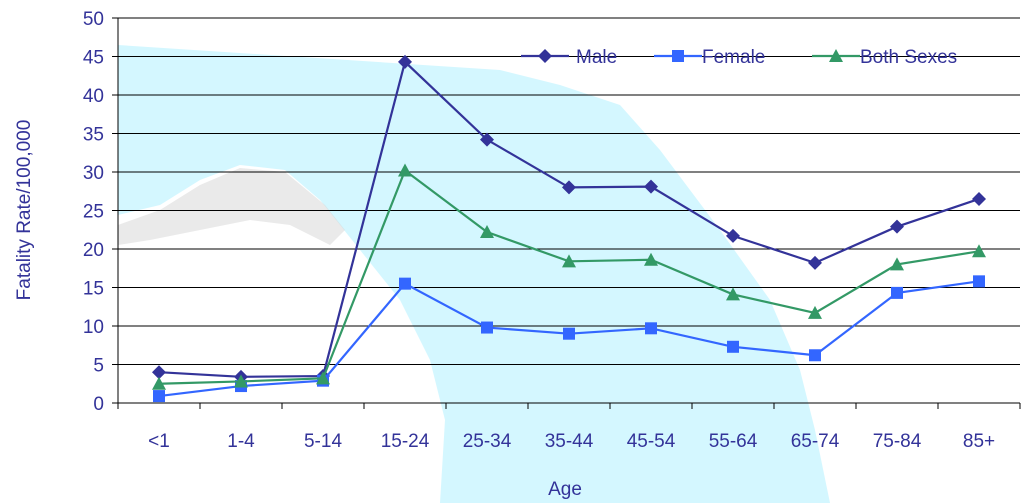 The image size is (1027, 503). I want to click on background-map-shading, so click(231, 206).